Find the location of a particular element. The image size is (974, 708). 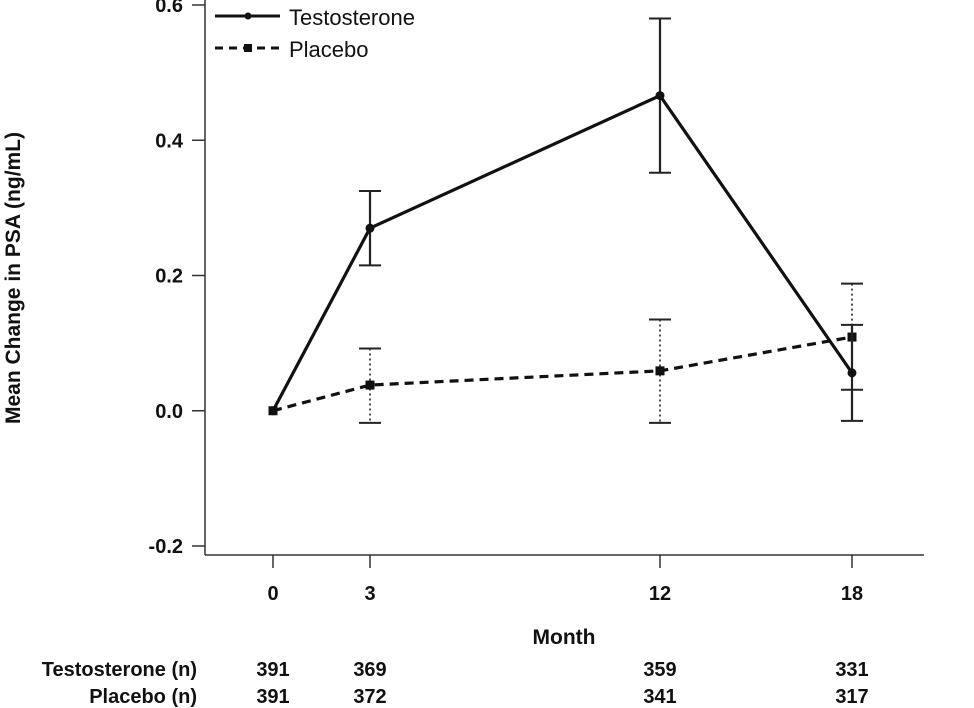

n-table-row-label-testosterone: Testosterone (n) is located at coordinates (119, 670).